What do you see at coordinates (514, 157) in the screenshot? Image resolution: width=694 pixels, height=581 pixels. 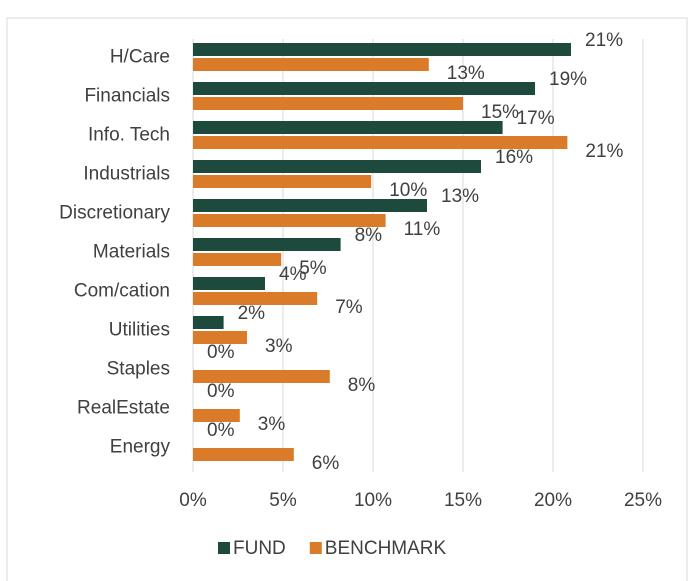 I see `data-label: 16%` at bounding box center [514, 157].